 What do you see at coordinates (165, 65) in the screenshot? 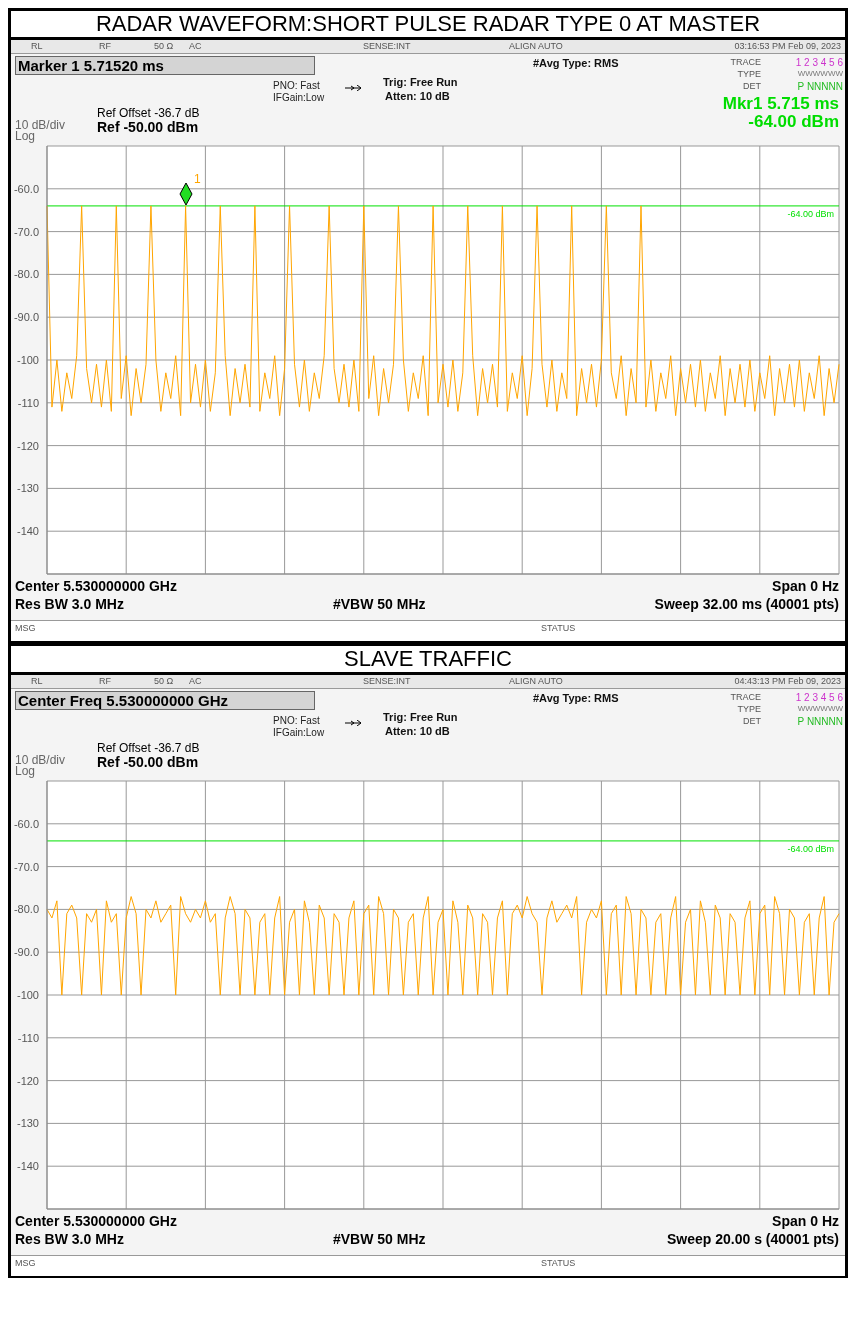
I see `text: Marker 1 5.71520 ms` at bounding box center [165, 65].